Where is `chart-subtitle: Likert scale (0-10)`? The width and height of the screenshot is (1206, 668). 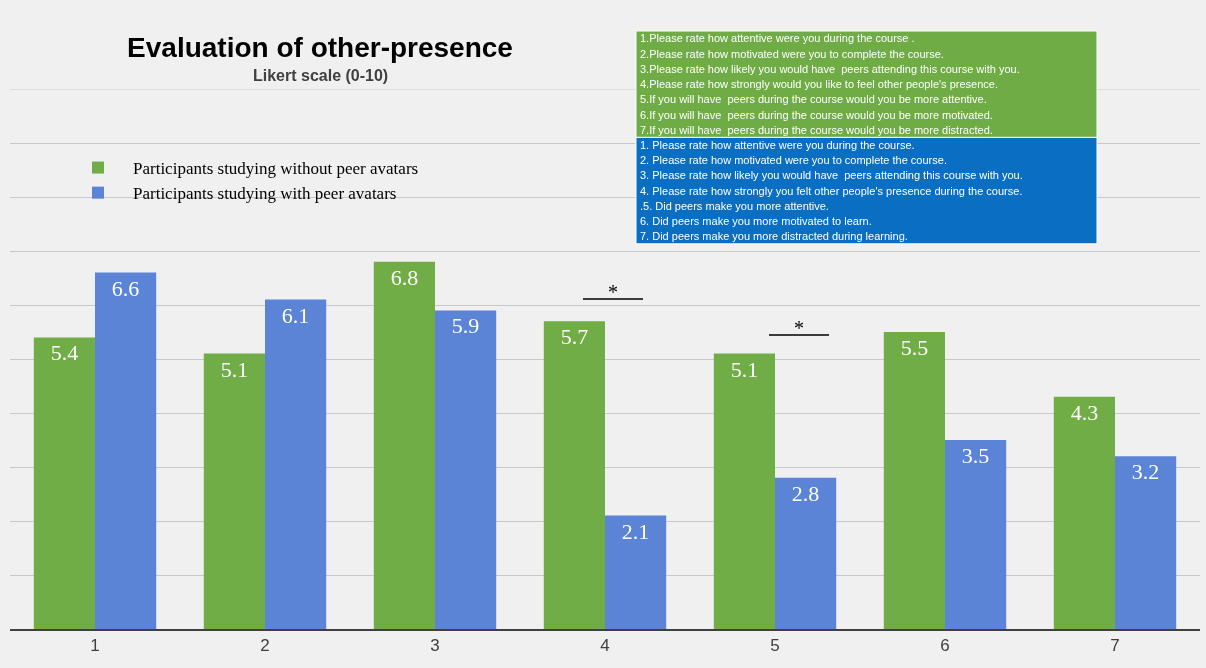 chart-subtitle: Likert scale (0-10) is located at coordinates (321, 75).